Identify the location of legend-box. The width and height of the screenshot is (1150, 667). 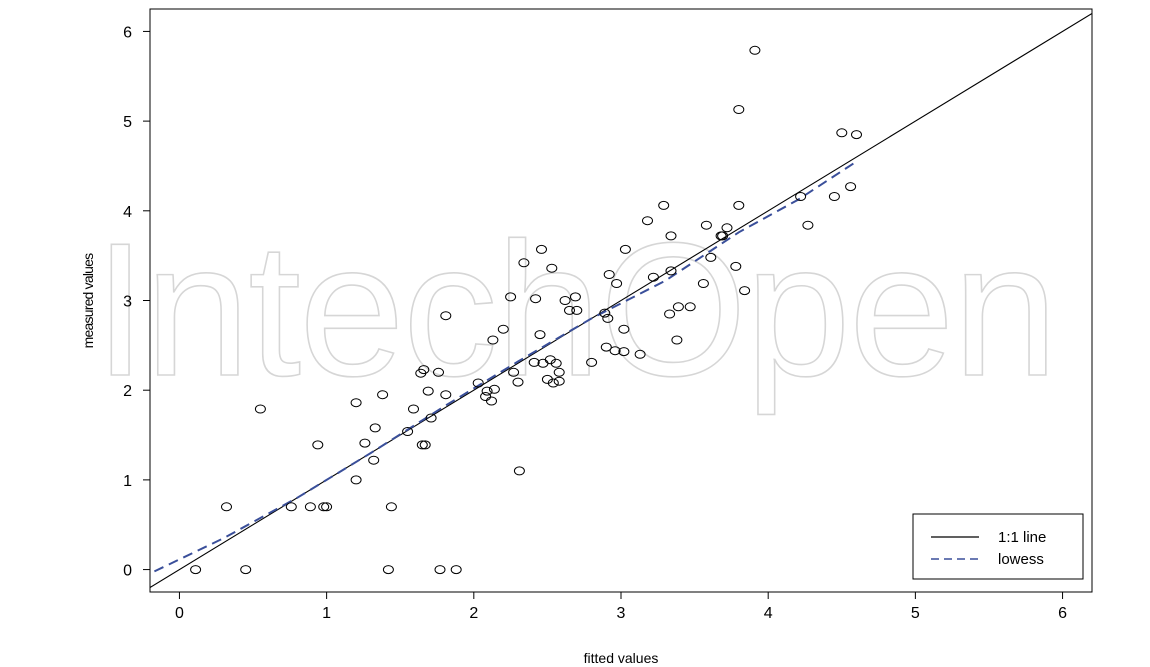
(998, 546).